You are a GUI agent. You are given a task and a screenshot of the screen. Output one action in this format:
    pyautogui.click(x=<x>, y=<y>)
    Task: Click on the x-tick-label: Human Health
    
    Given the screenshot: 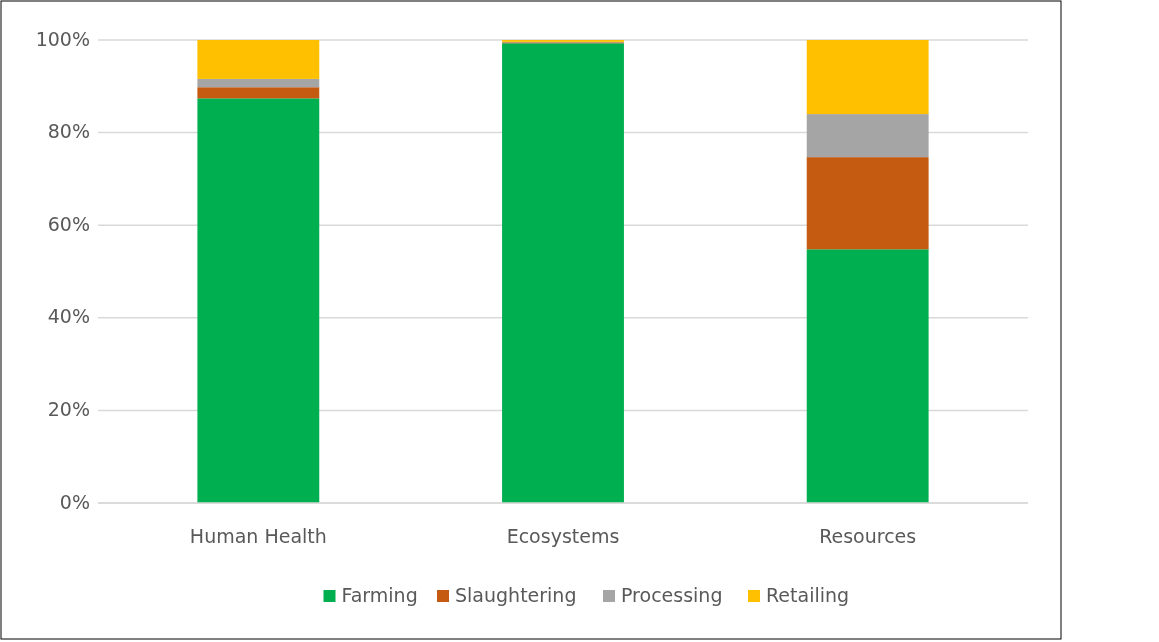 What is the action you would take?
    pyautogui.click(x=258, y=535)
    